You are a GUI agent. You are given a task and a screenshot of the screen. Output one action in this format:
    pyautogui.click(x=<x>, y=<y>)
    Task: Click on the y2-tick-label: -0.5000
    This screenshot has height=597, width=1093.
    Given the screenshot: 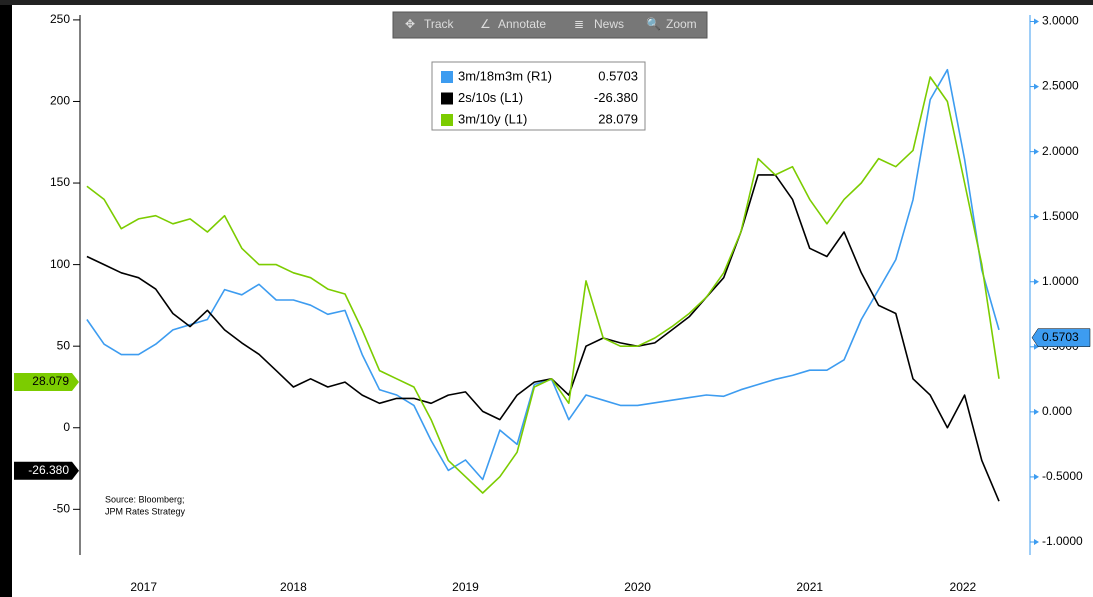 What is the action you would take?
    pyautogui.click(x=1062, y=476)
    